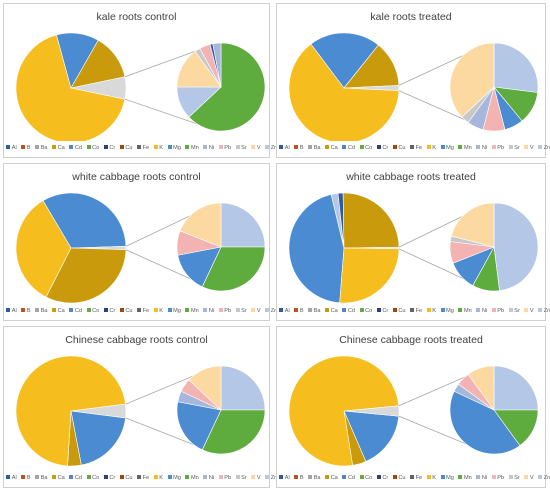 Image resolution: width=550 pixels, height=491 pixels. What do you see at coordinates (501, 478) in the screenshot?
I see `legend-label: Pb` at bounding box center [501, 478].